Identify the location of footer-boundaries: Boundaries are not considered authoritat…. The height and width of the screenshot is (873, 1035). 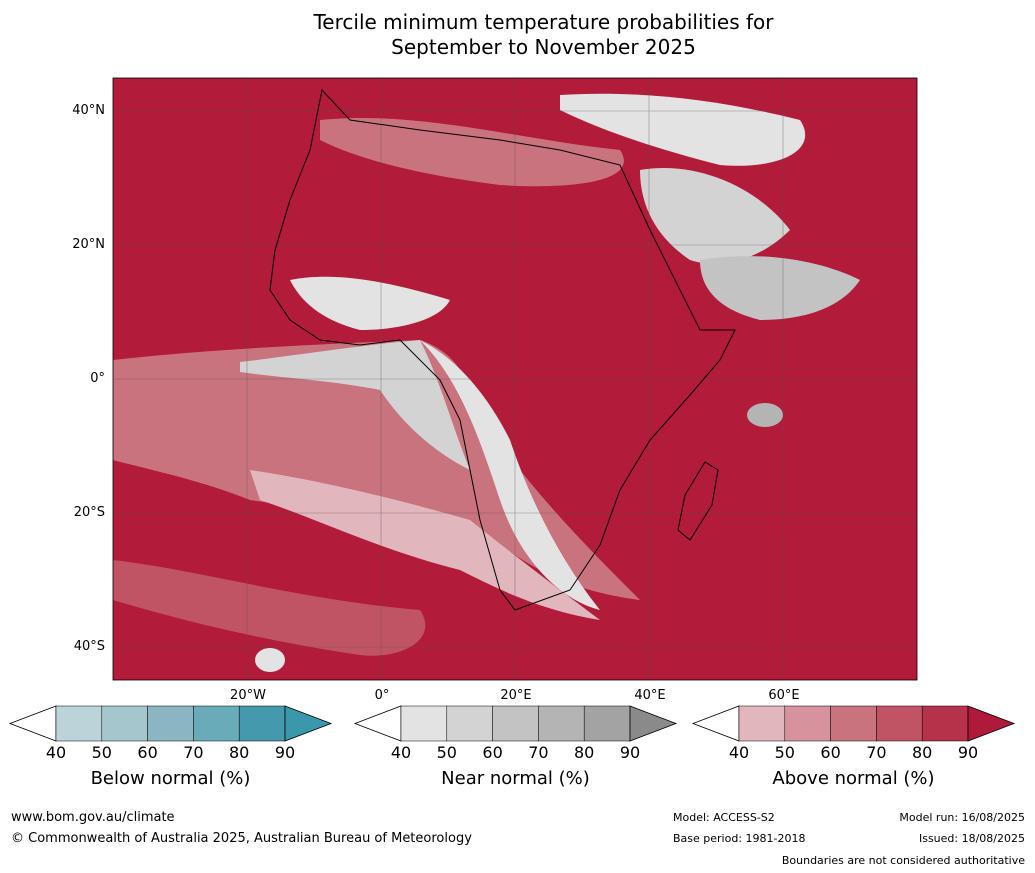
(903, 860).